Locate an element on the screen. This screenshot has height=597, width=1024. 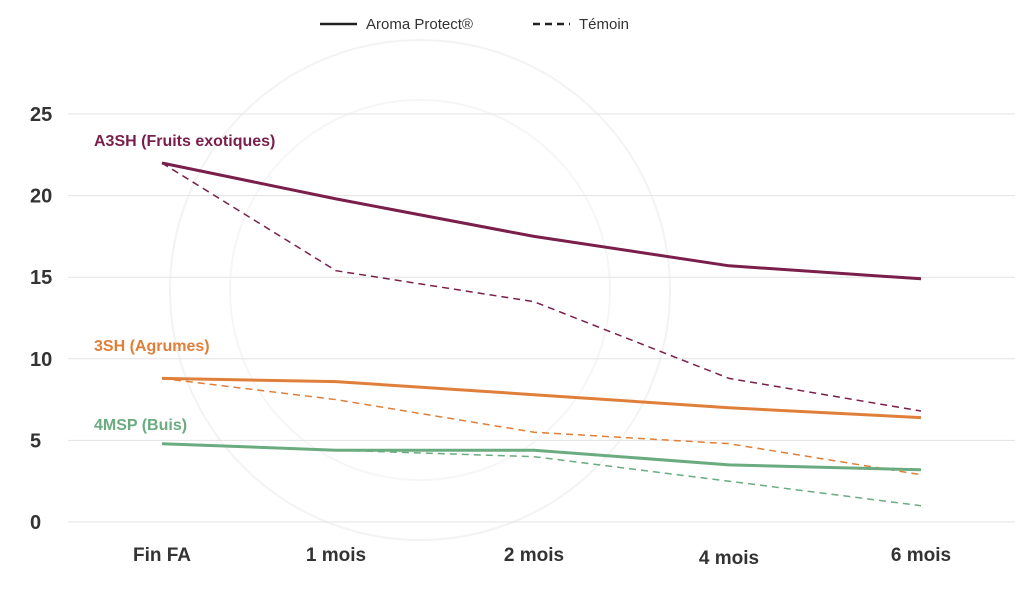
series-line-4msp-temoin is located at coordinates (541, 474).